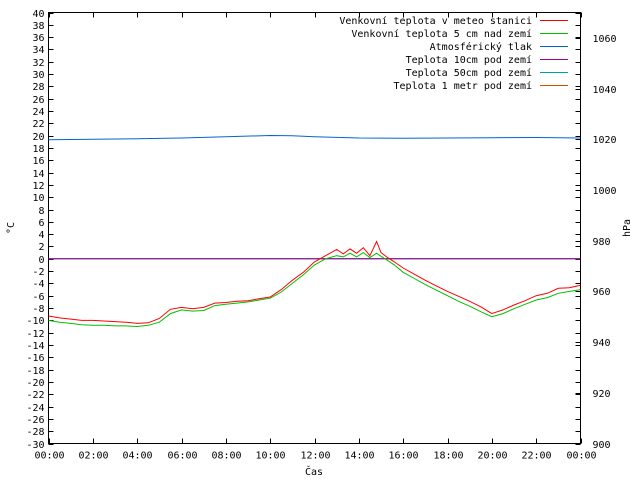 The width and height of the screenshot is (640, 480). I want to click on x-tick-label: 08:00, so click(226, 456).